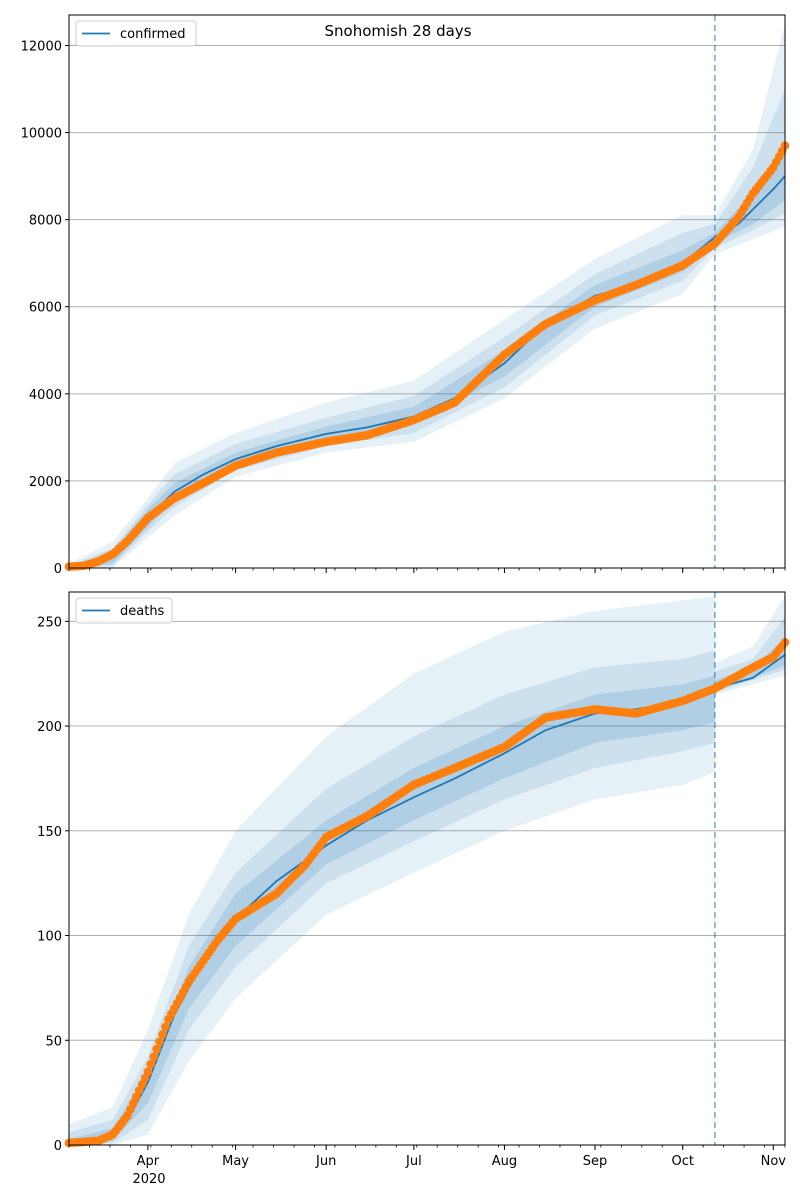  What do you see at coordinates (142, 611) in the screenshot?
I see `legend-label: deaths` at bounding box center [142, 611].